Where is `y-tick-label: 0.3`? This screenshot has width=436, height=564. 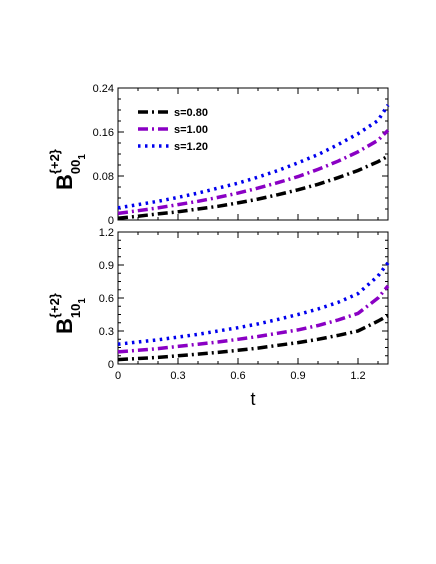 y-tick-label: 0.3 is located at coordinates (106, 332).